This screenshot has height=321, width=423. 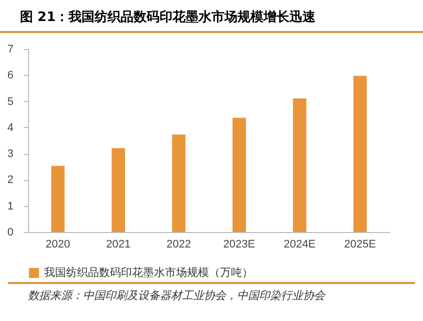 I want to click on y-tick-label: 0, so click(x=10, y=232).